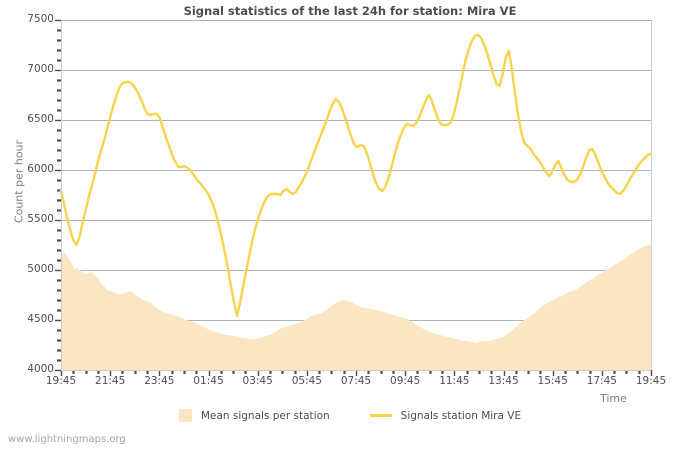 The width and height of the screenshot is (700, 450). Describe the element at coordinates (185, 415) in the screenshot. I see `legend-area-swatch-icon` at that location.